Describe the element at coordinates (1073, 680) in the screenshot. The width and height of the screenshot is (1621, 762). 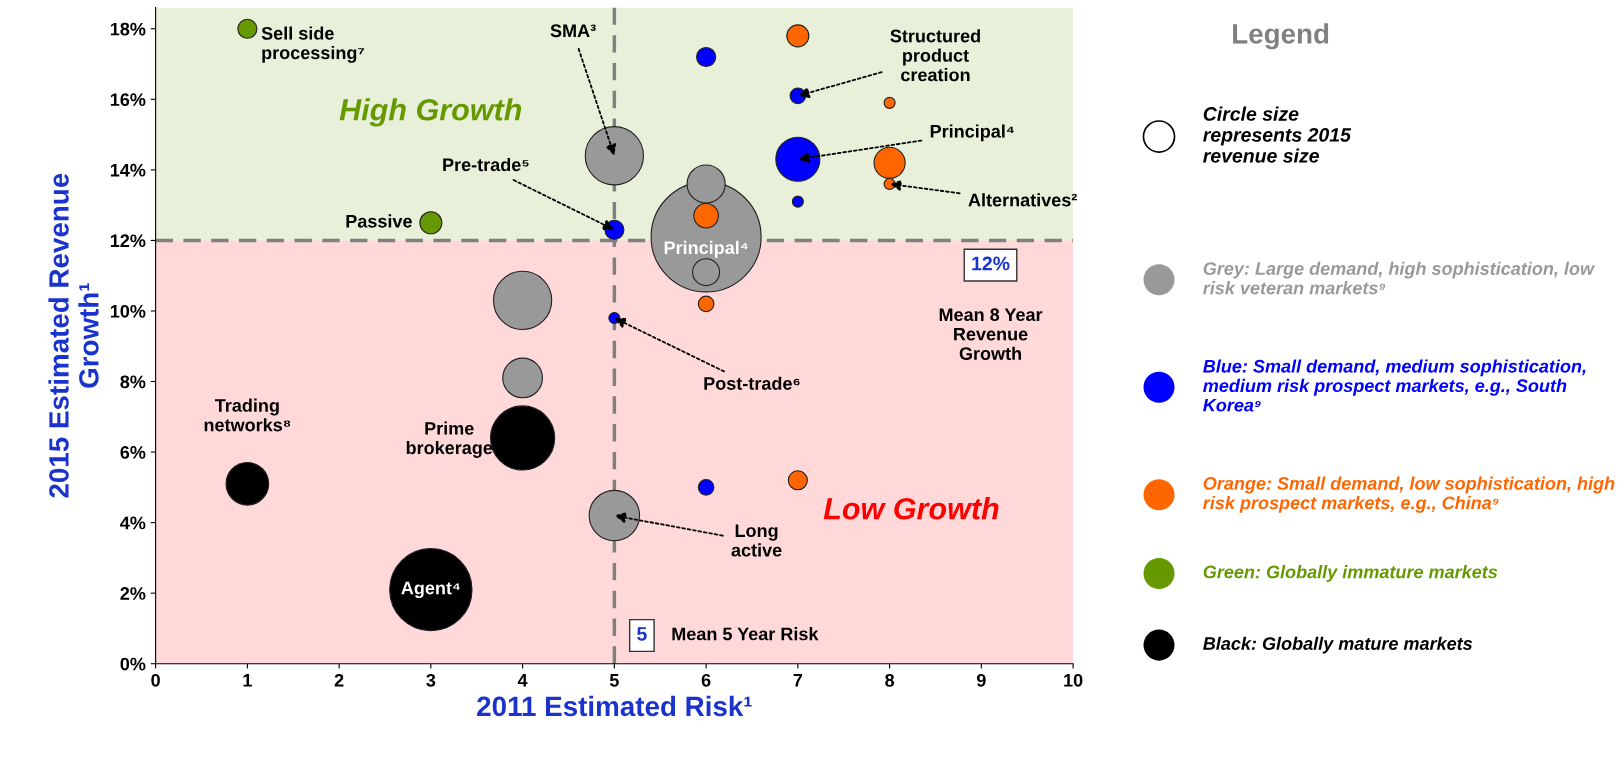
I see `x-tick-label: 10` at that location.